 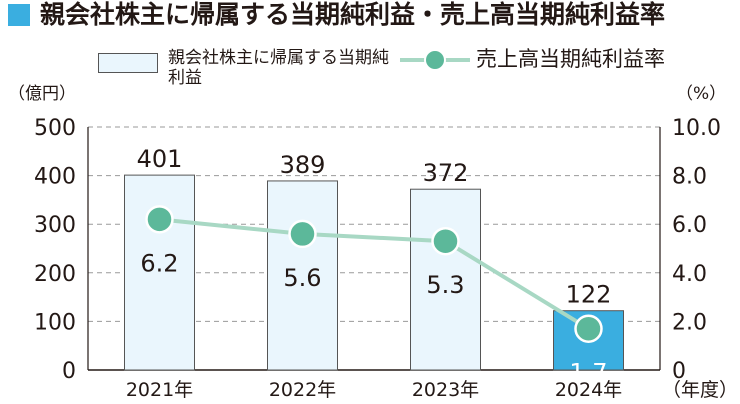 What do you see at coordinates (445, 285) in the screenshot?
I see `line-value-label: 5.3` at bounding box center [445, 285].